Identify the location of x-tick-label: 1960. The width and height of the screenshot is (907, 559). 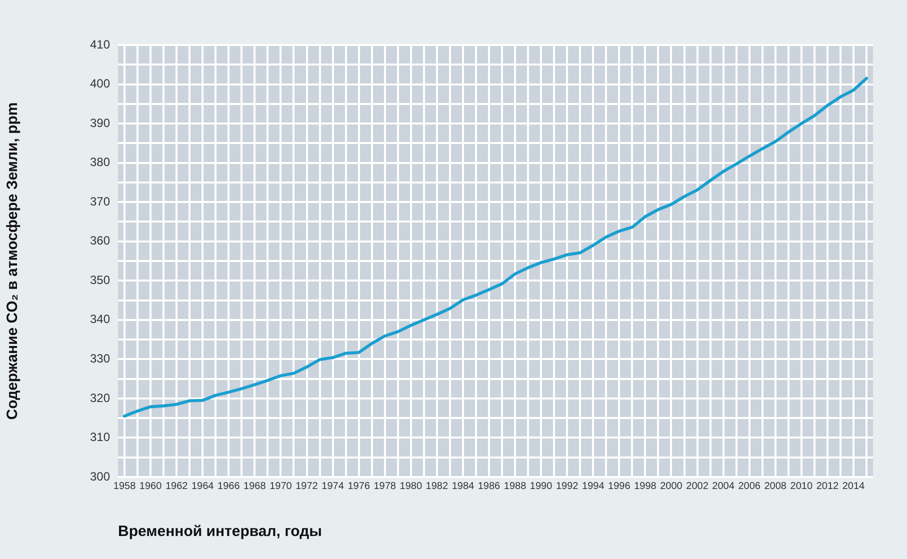
(150, 486).